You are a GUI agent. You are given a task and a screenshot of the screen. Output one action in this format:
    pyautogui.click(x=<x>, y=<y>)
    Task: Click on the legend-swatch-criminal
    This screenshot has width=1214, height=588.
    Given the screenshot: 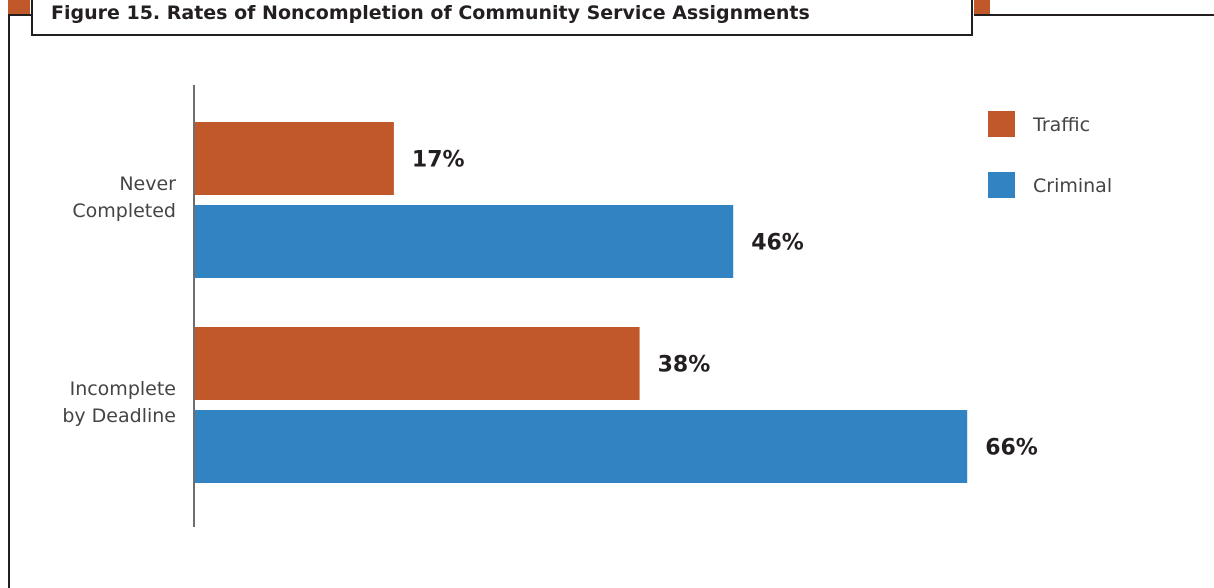 What is the action you would take?
    pyautogui.click(x=1001, y=185)
    